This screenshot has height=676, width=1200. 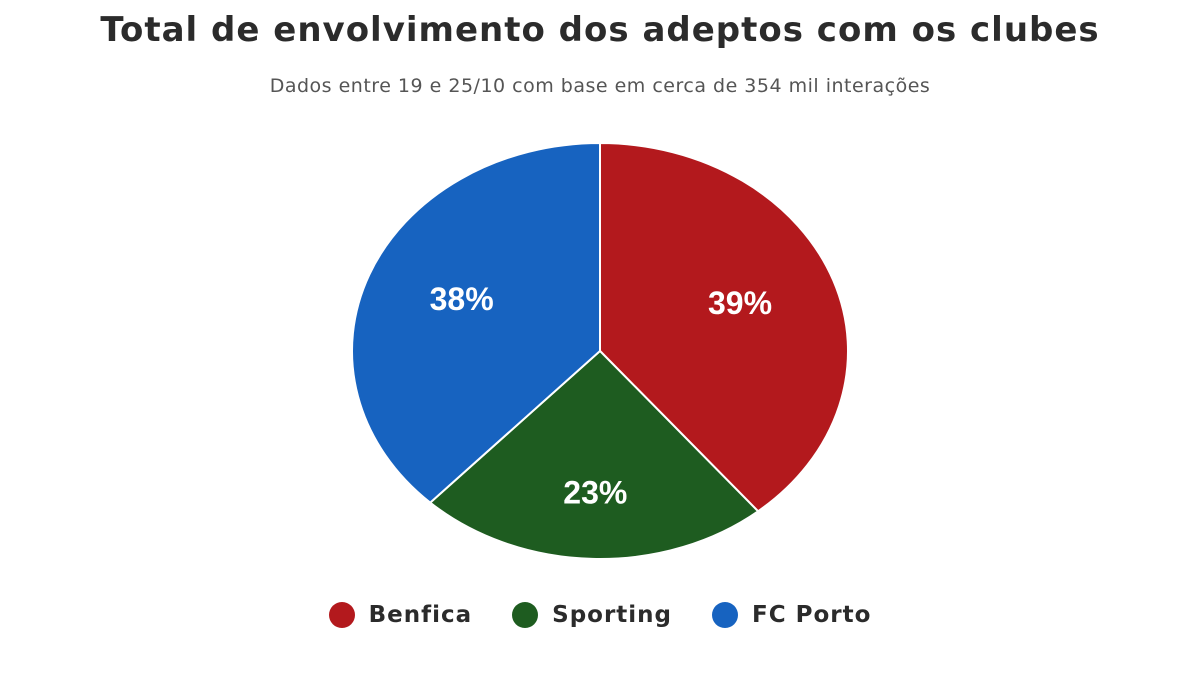 I want to click on legend-item-benfica: Benfica, so click(x=400, y=615).